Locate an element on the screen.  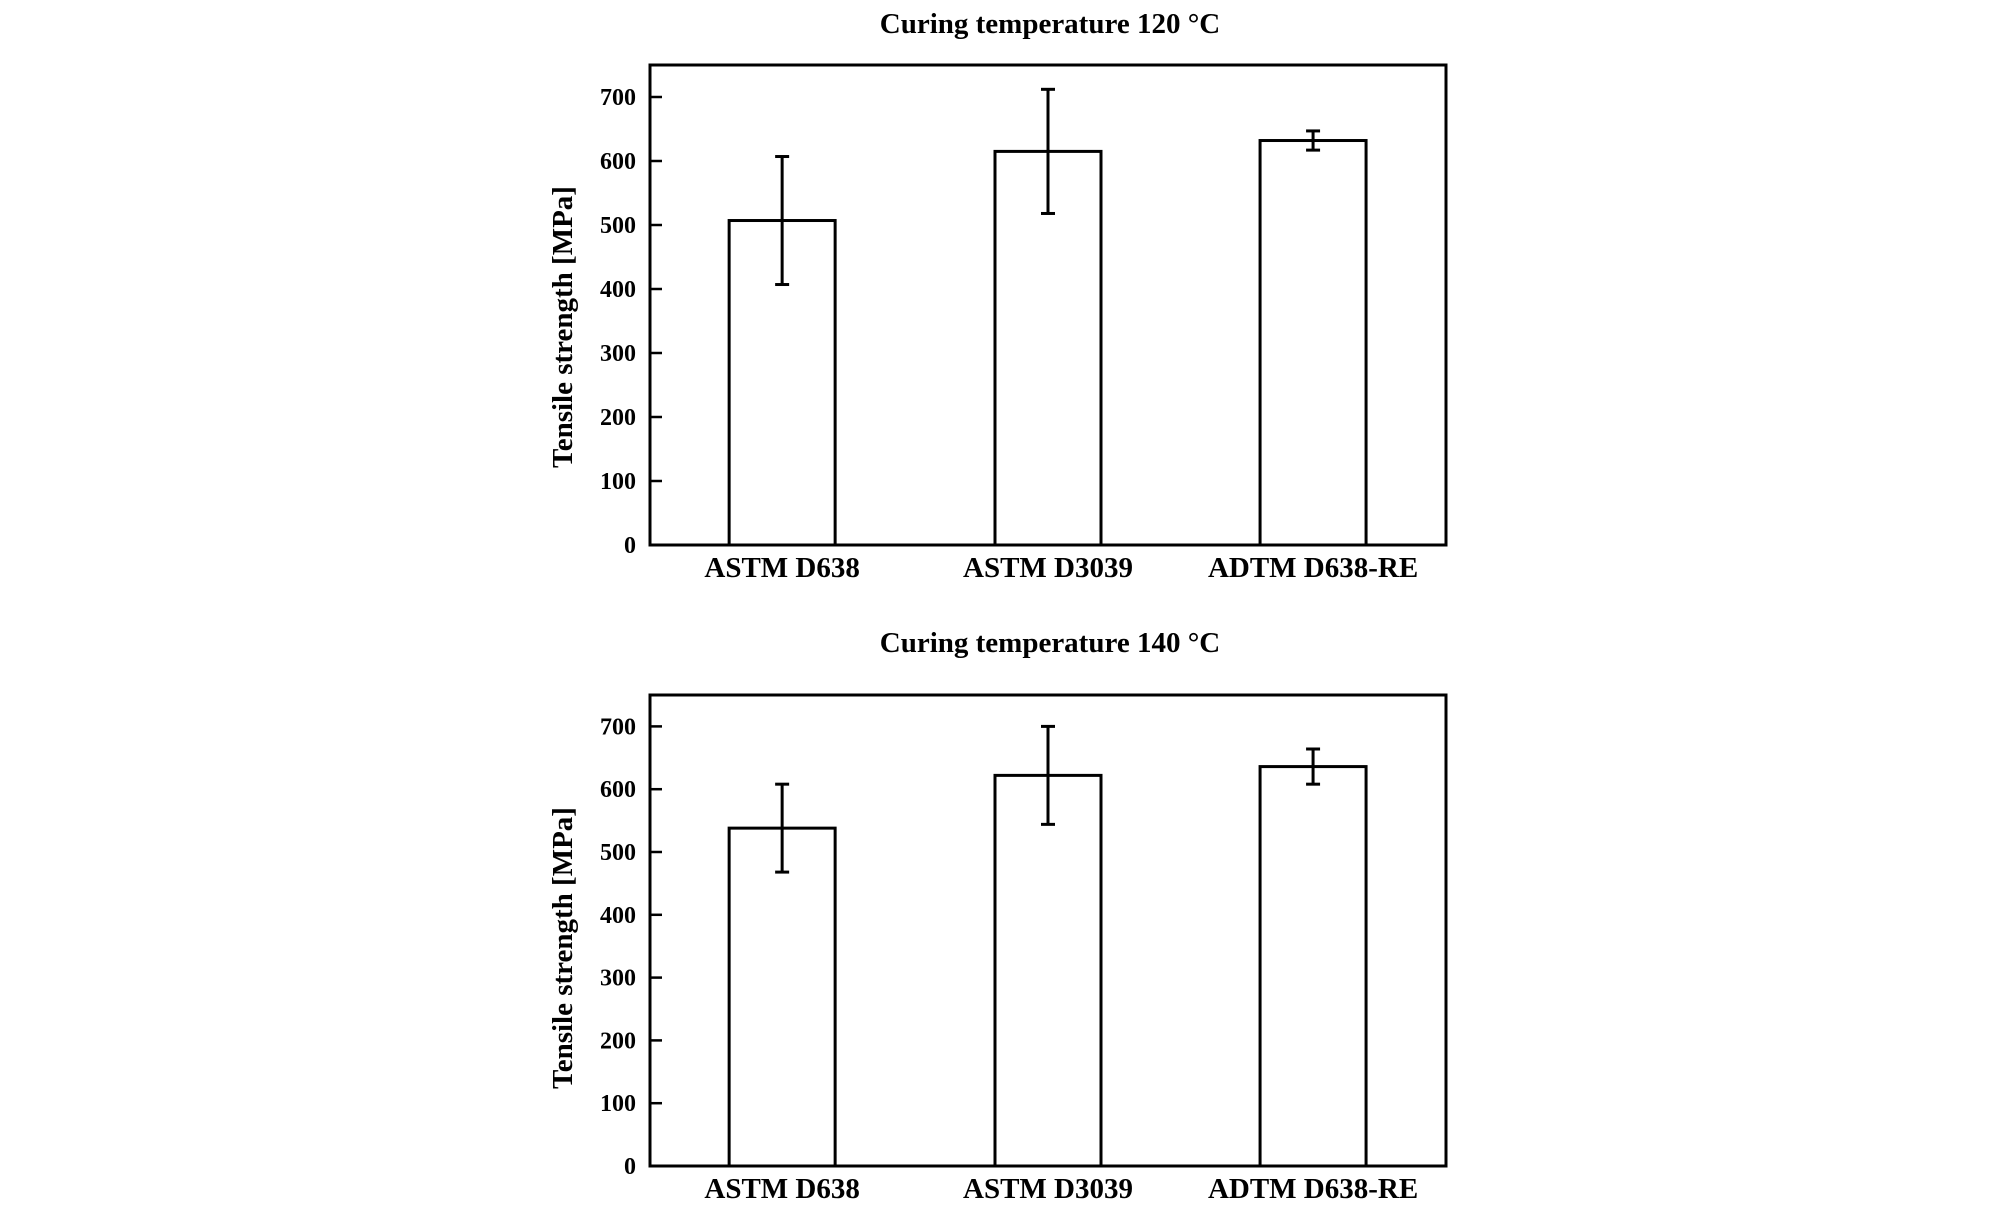
chart-title: Curing temperature 120 °C is located at coordinates (1050, 24).